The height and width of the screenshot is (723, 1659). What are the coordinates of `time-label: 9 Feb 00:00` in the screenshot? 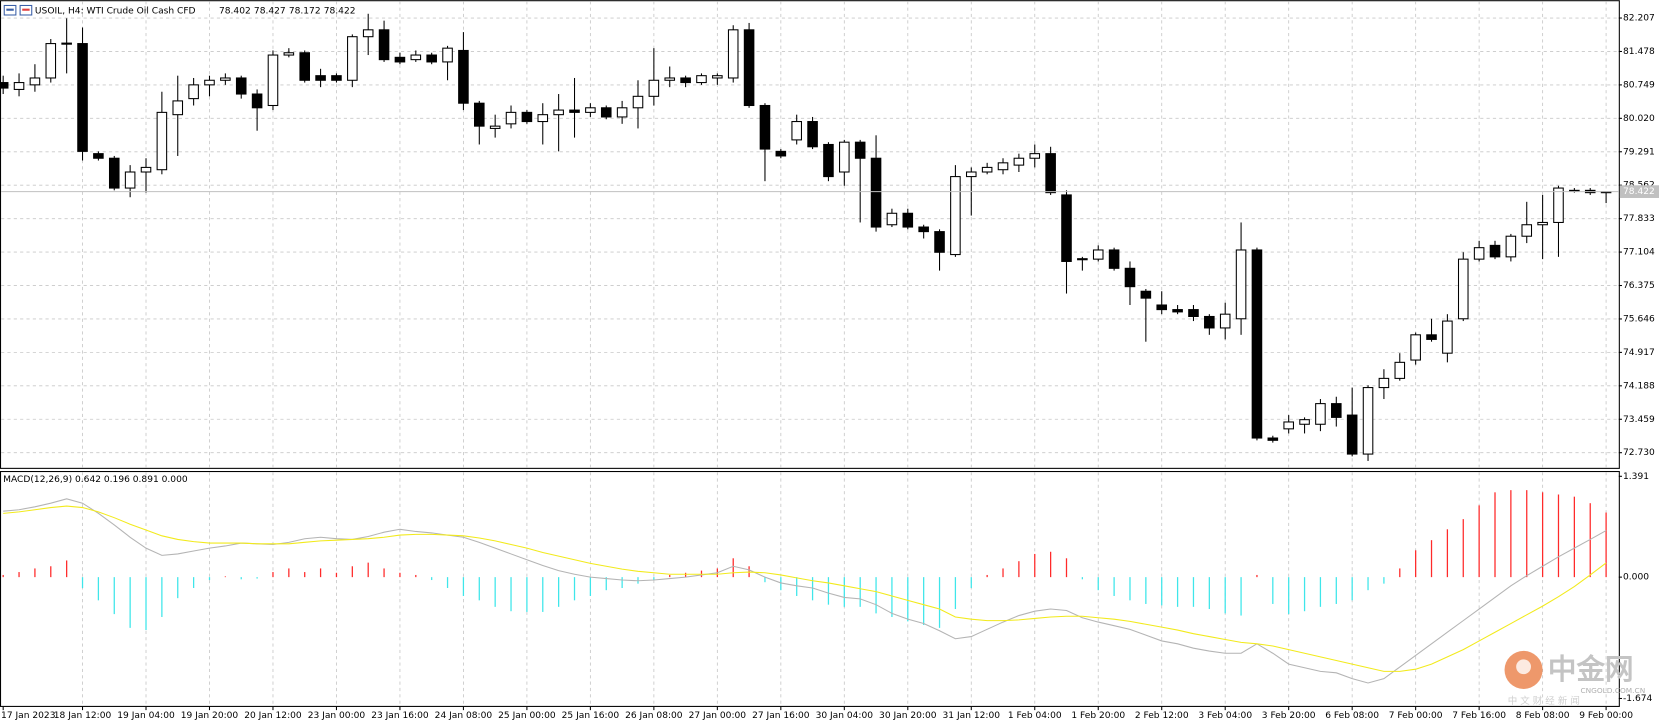 It's located at (1606, 716).